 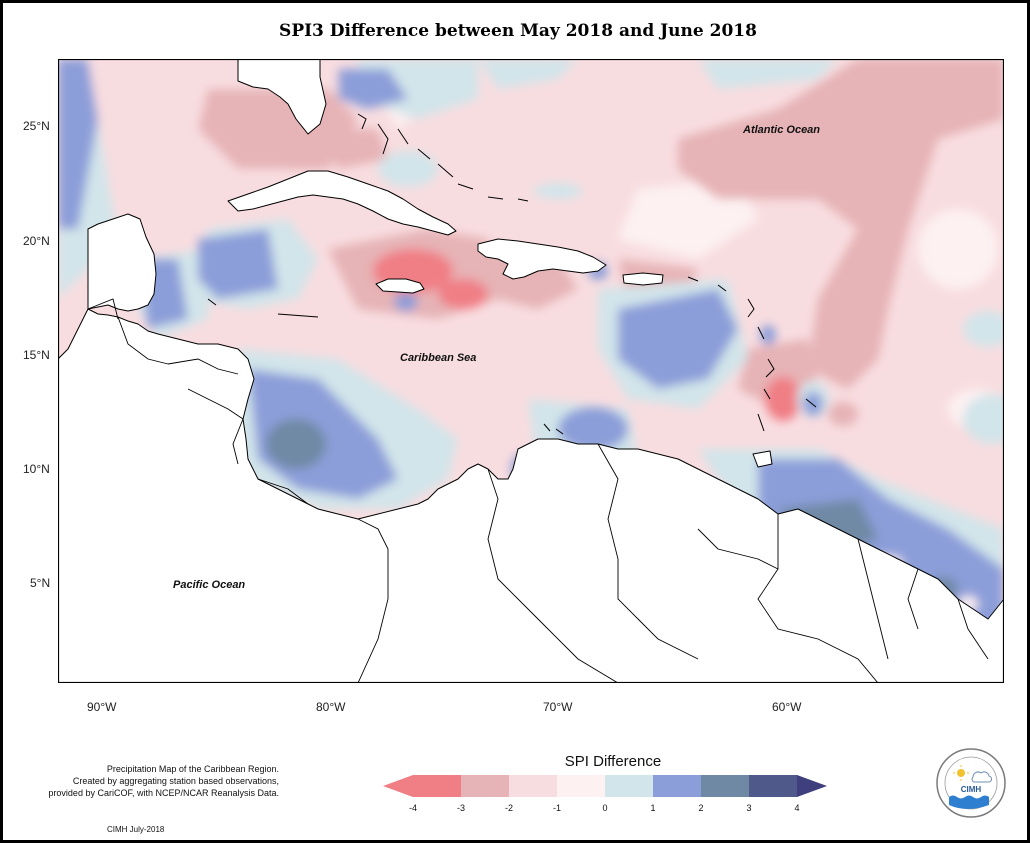 I want to click on hispaniola-land, so click(x=542, y=259).